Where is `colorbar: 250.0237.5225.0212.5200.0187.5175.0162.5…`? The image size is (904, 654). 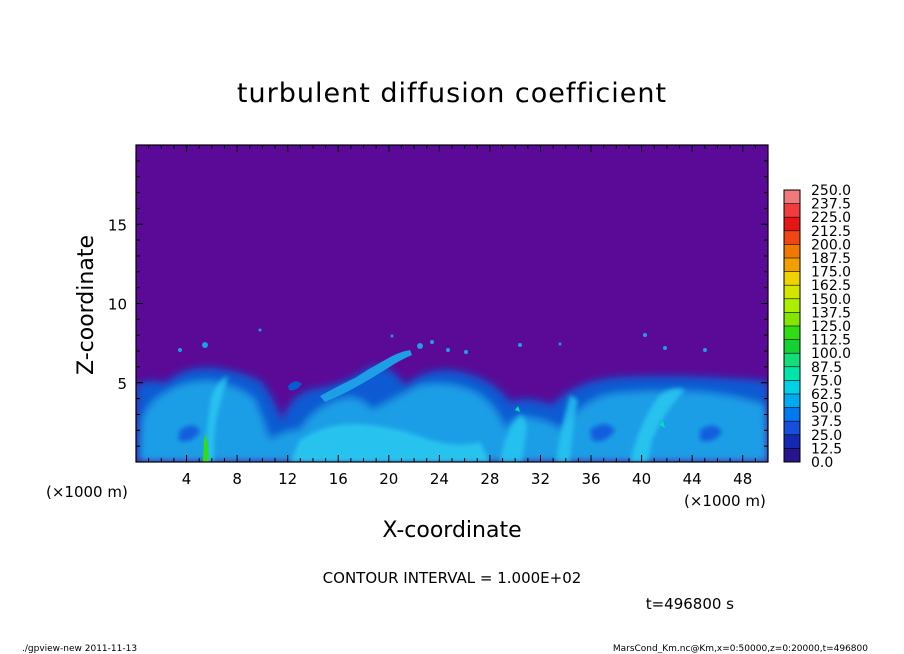 colorbar: 250.0237.5225.0212.5200.0187.5175.0162.5… is located at coordinates (817, 327).